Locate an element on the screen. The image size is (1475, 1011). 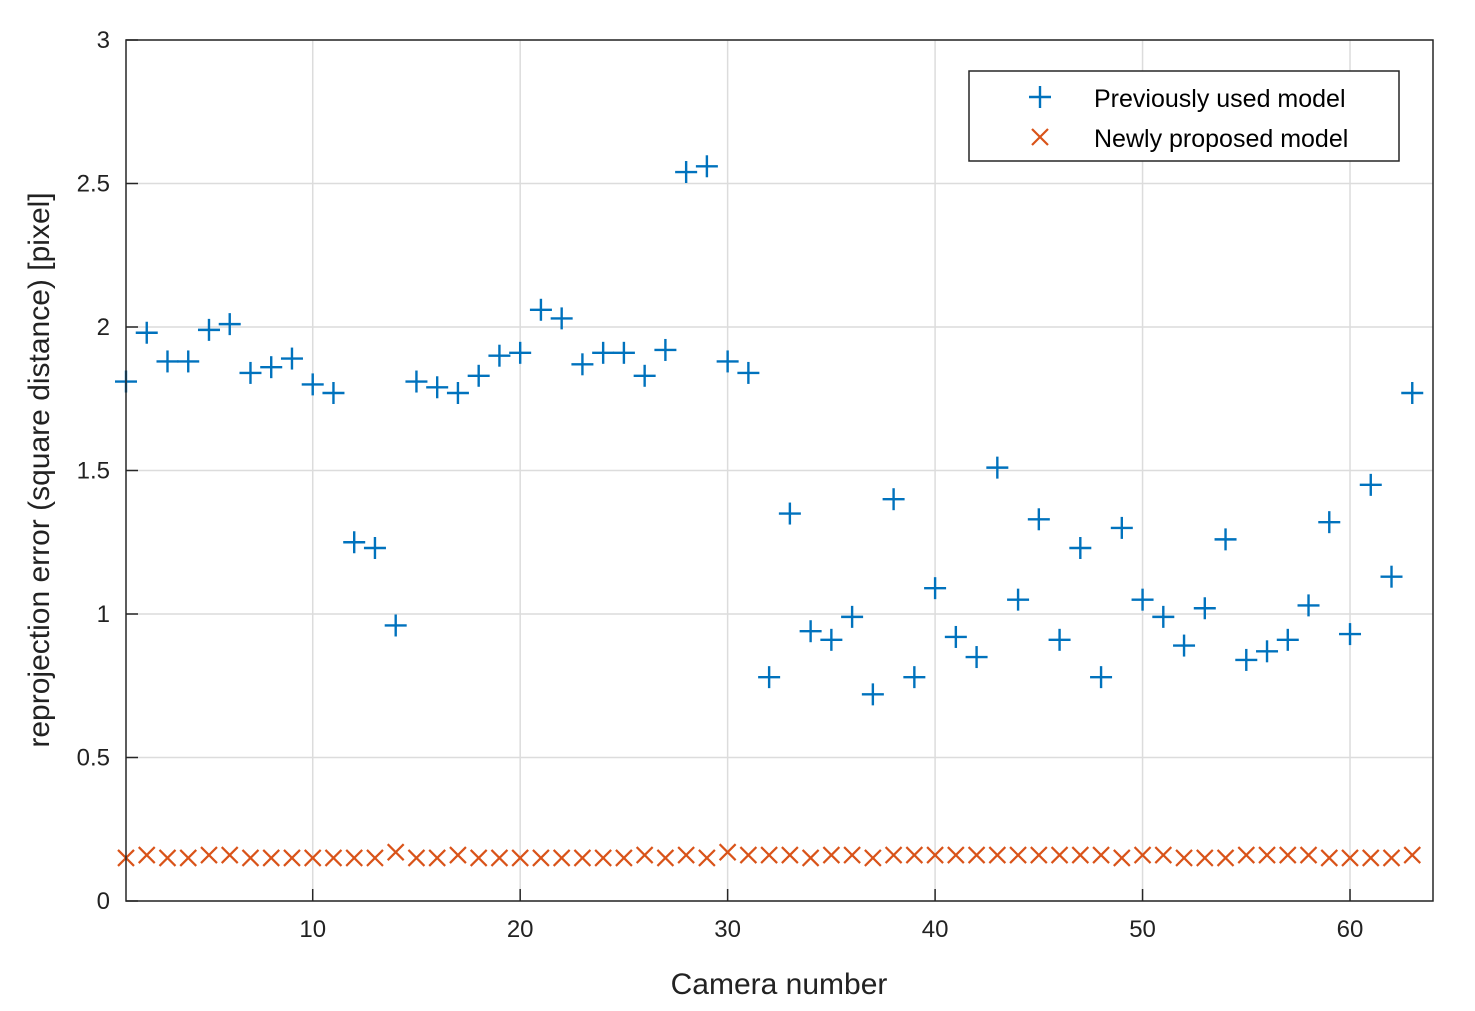
y-tick-label: 0 is located at coordinates (103, 901).